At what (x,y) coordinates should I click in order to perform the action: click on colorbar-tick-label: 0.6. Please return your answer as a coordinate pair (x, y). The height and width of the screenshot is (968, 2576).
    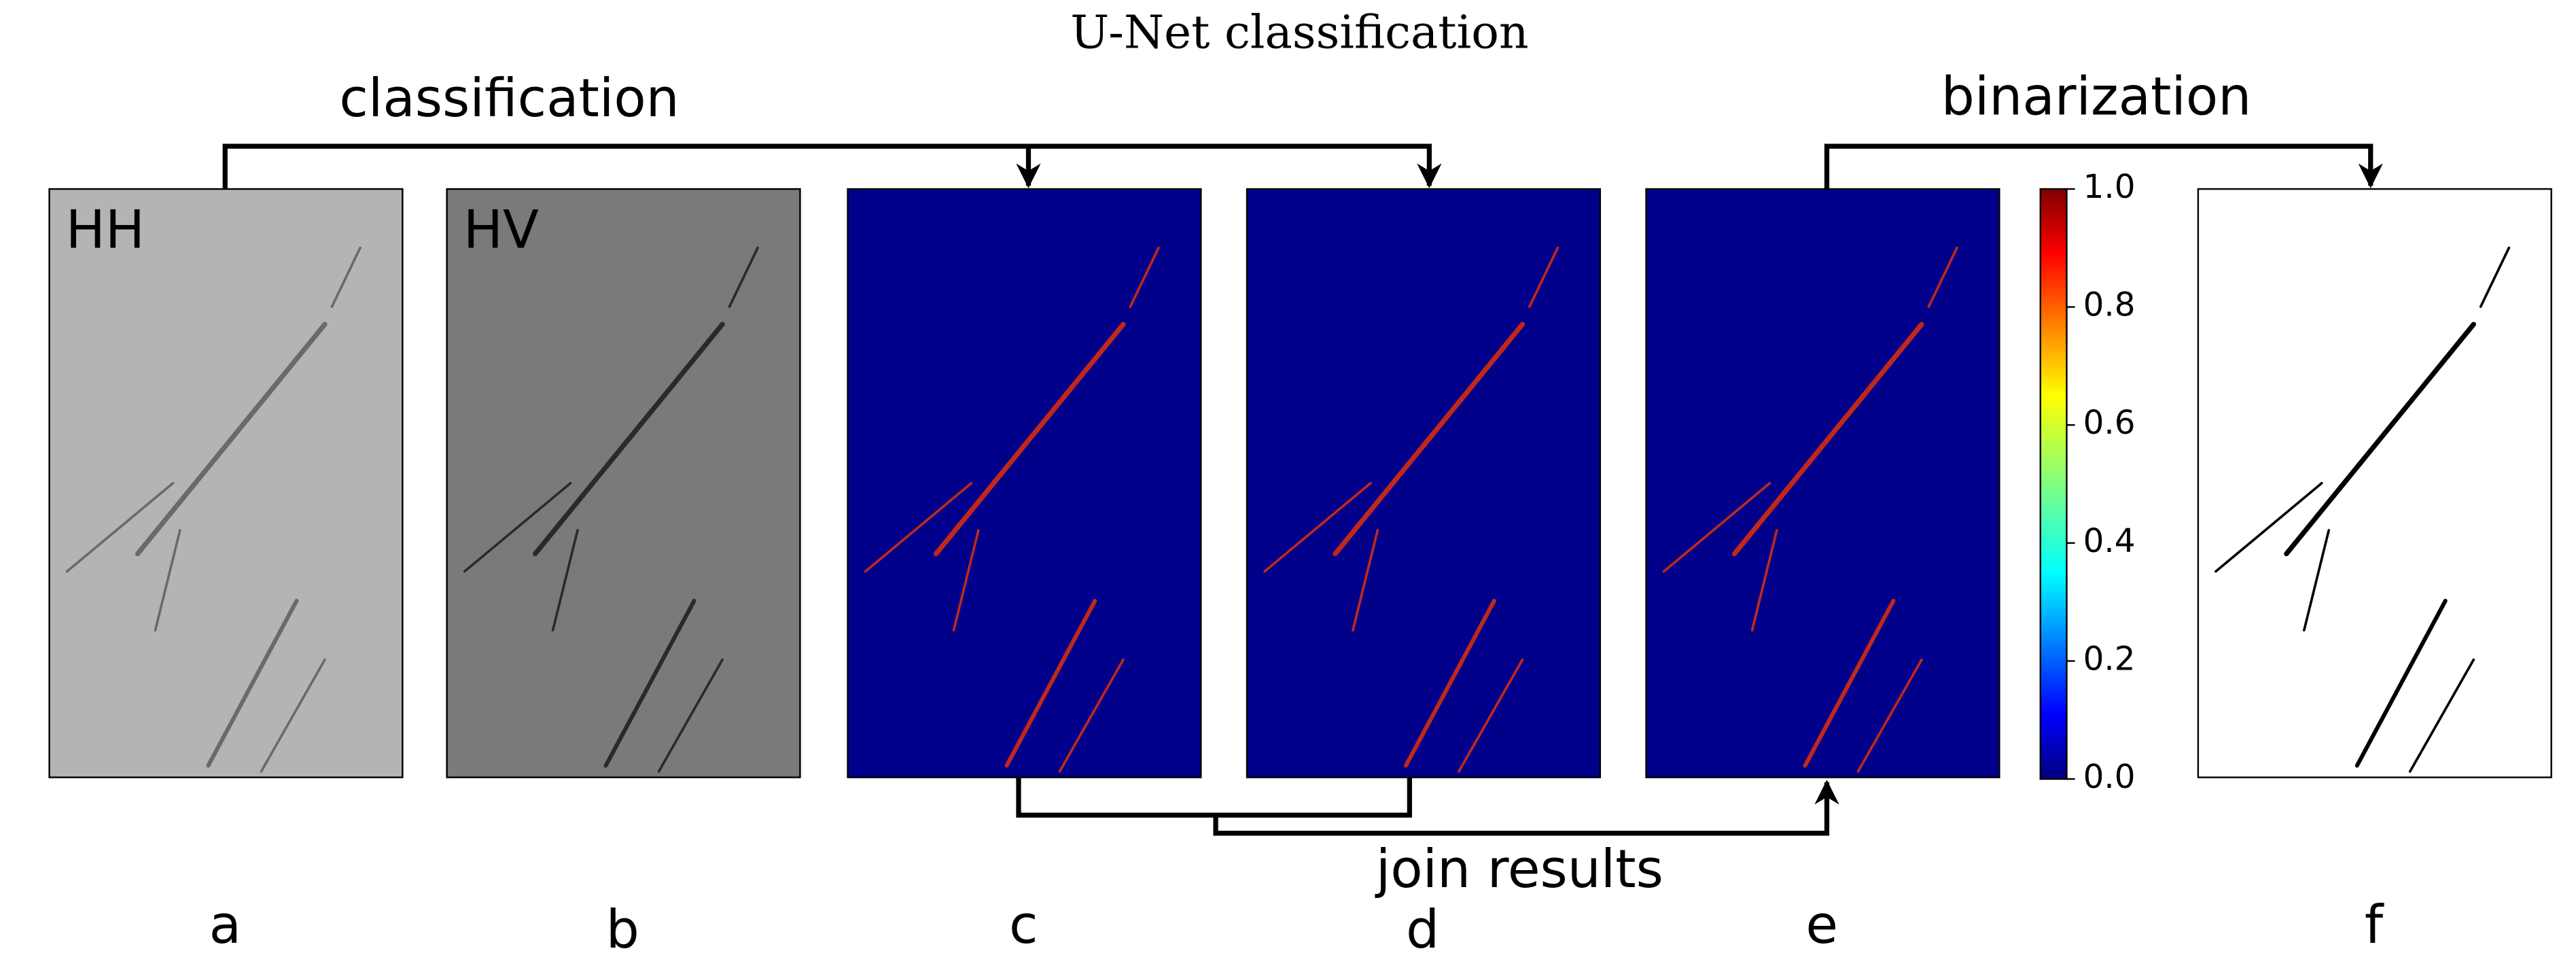
    Looking at the image, I should click on (2109, 423).